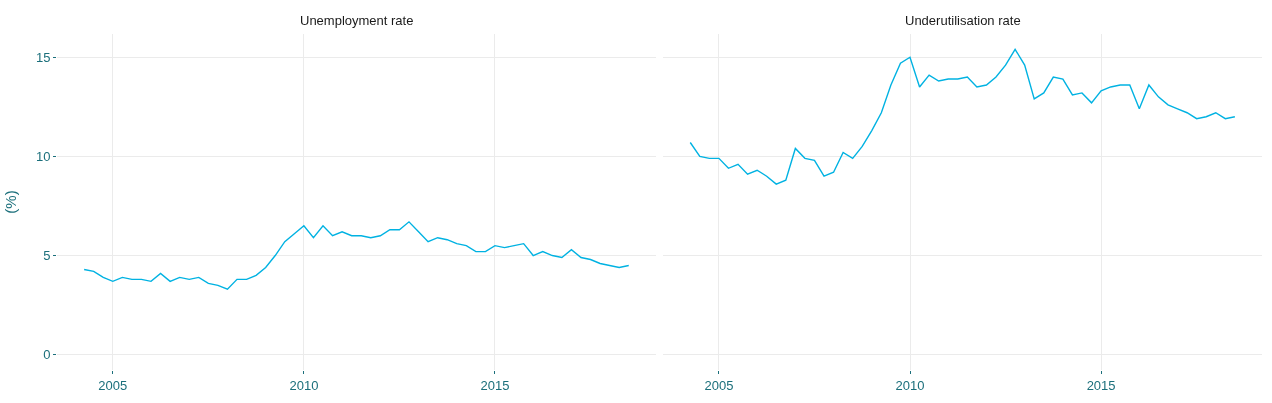  What do you see at coordinates (11, 202) in the screenshot?
I see `y-axis-title: (%)` at bounding box center [11, 202].